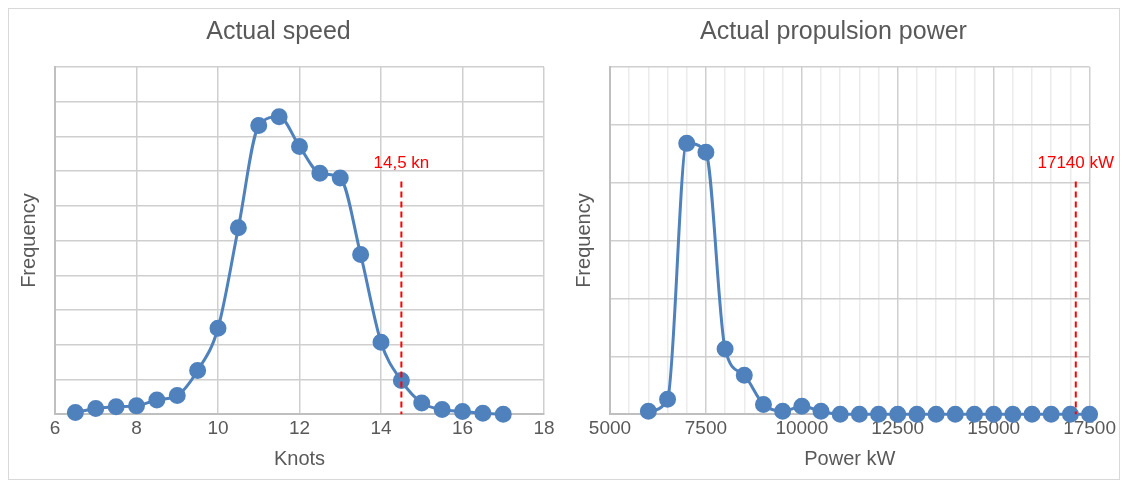  What do you see at coordinates (1076, 162) in the screenshot?
I see `ref-line-label: 17140 kW` at bounding box center [1076, 162].